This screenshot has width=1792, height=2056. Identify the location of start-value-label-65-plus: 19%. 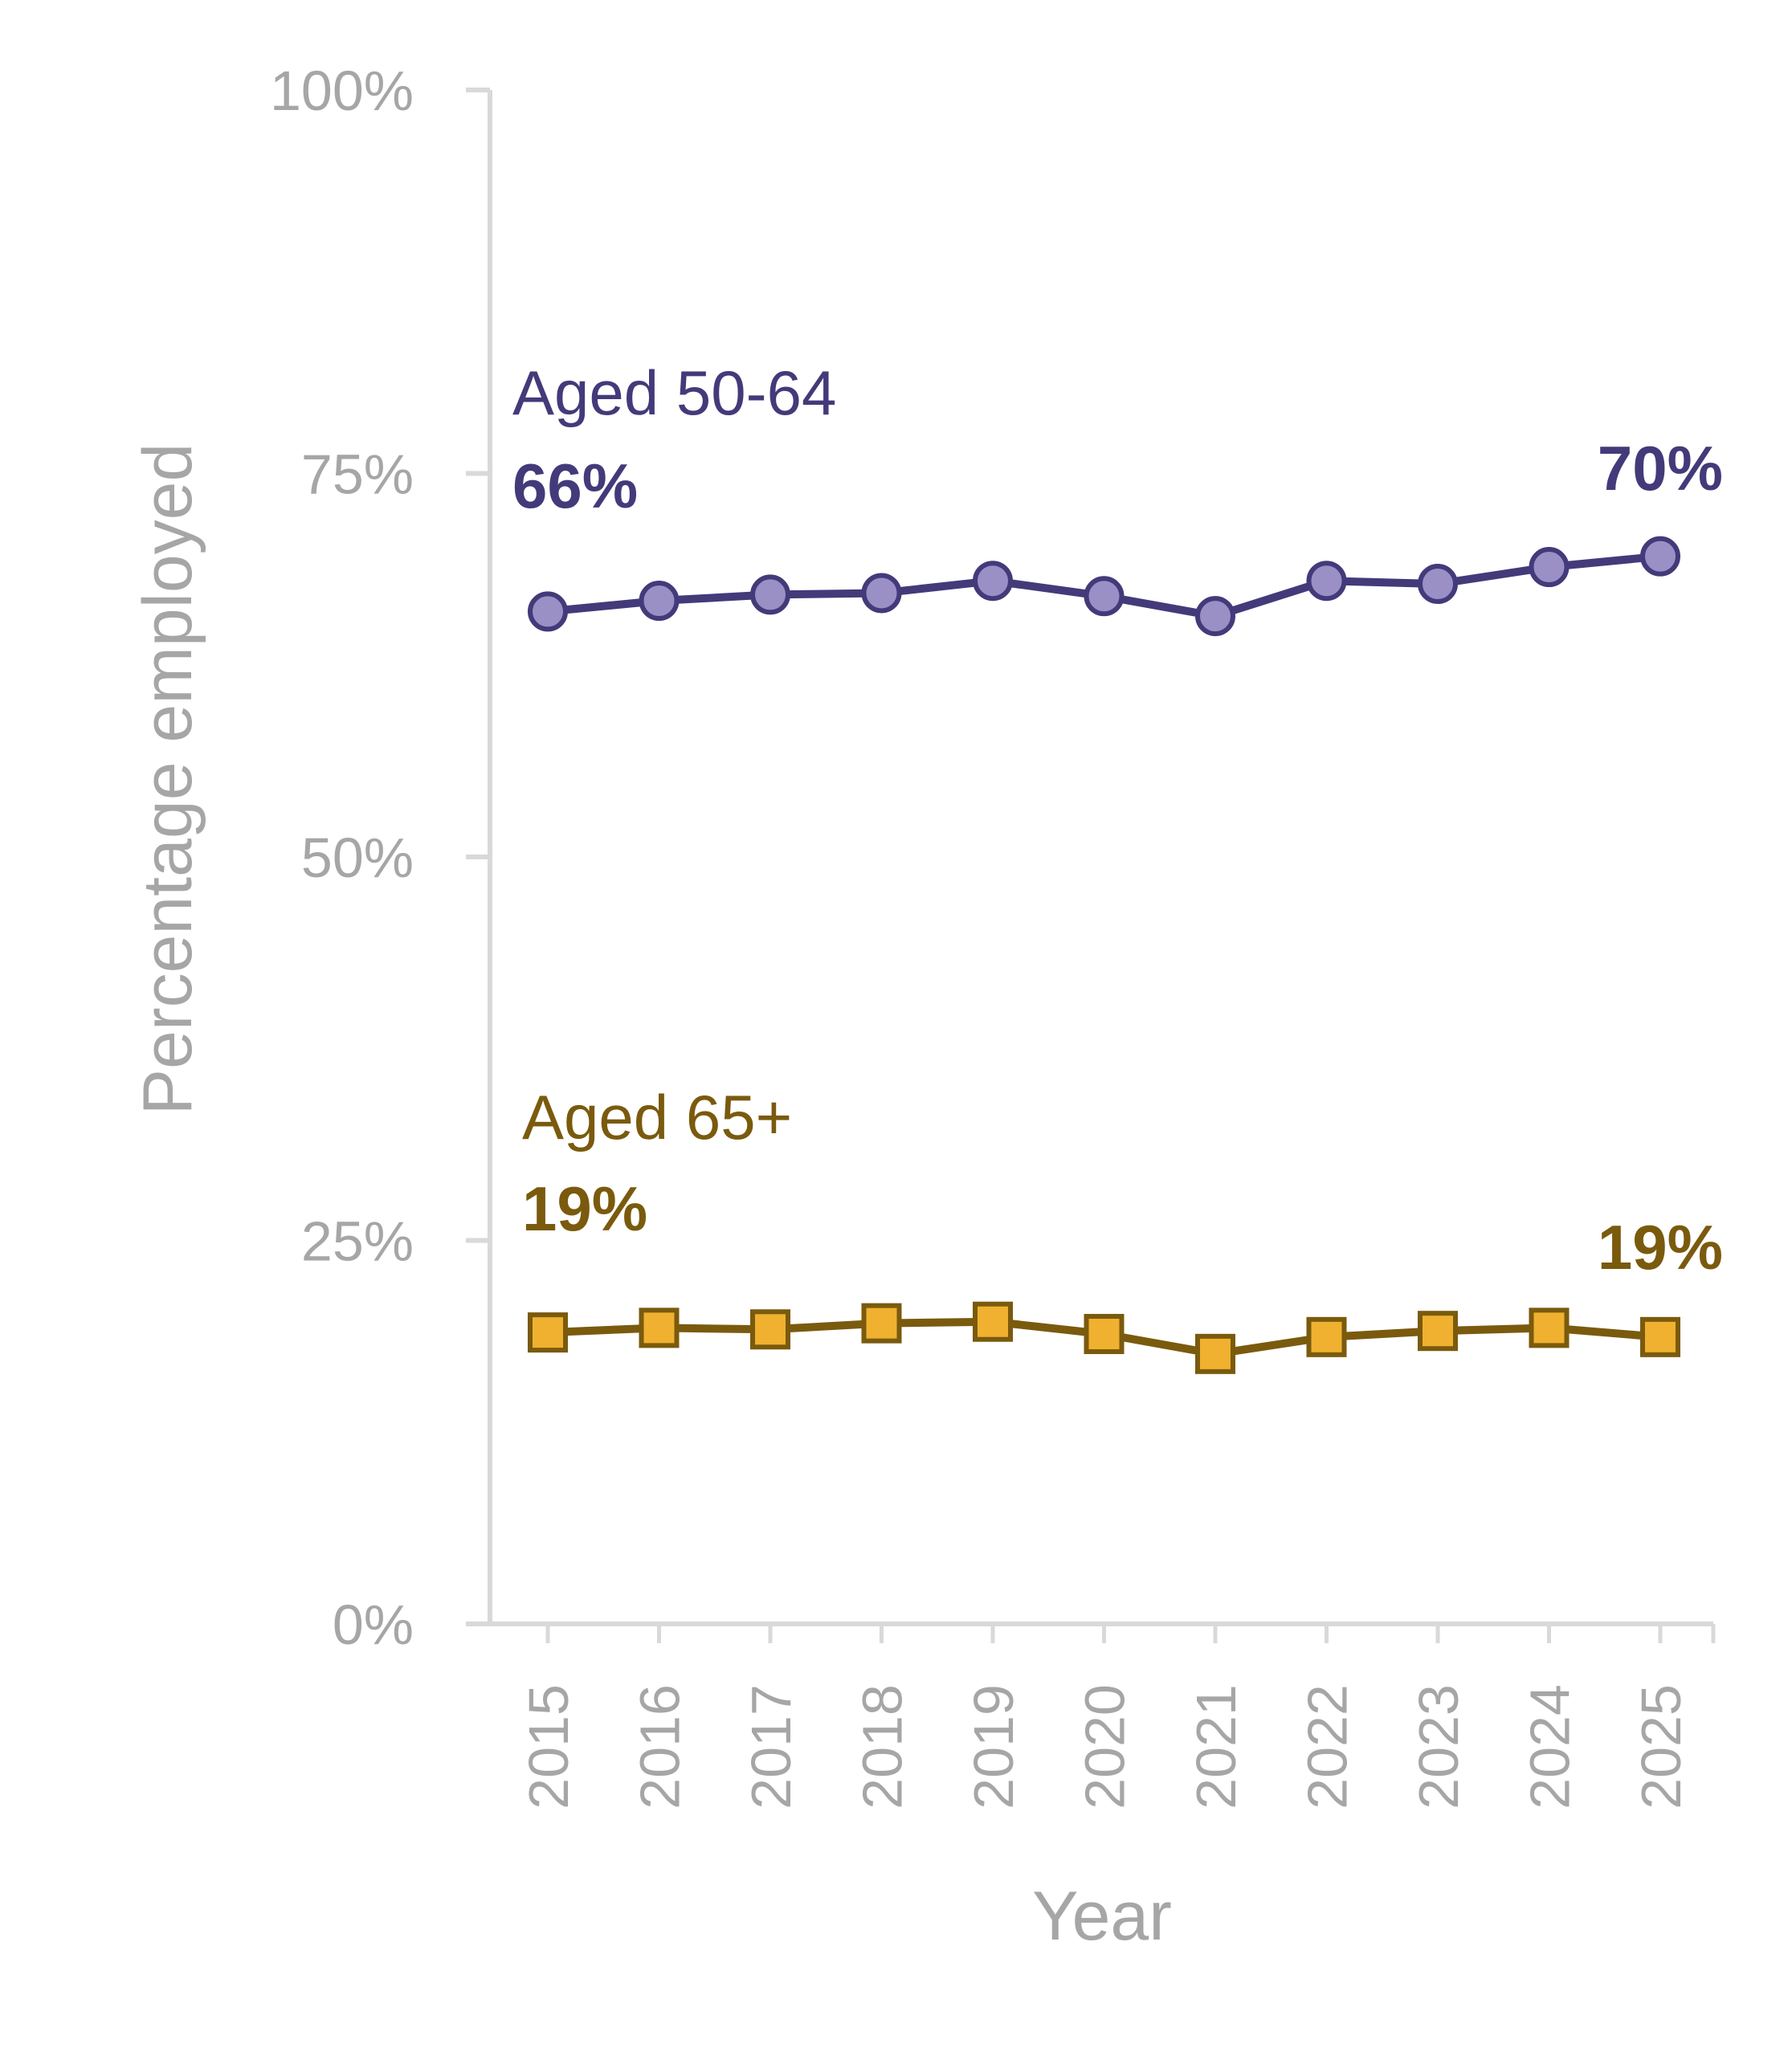
(584, 1208).